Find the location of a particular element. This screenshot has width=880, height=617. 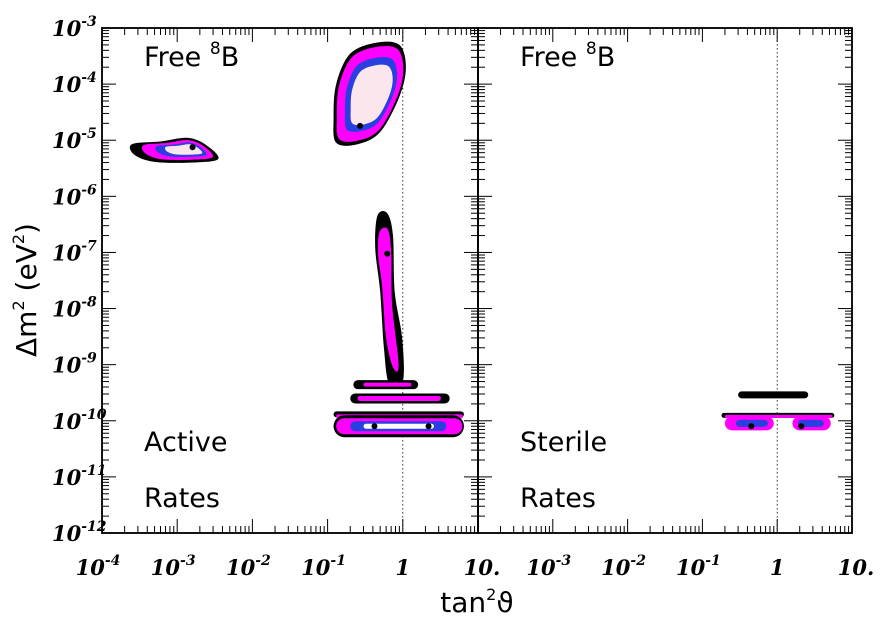

y-tick-label: 10⁻¹² is located at coordinates (79, 532).